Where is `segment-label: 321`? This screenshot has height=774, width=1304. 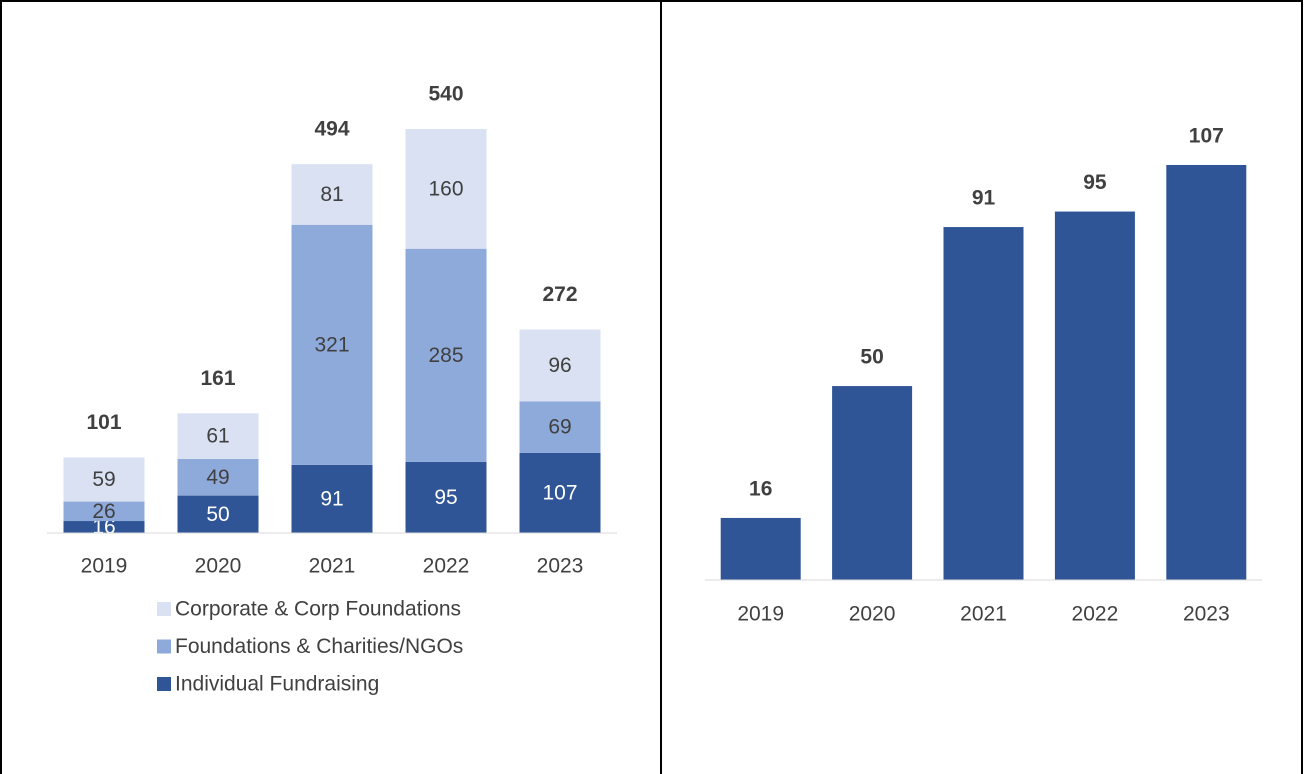
segment-label: 321 is located at coordinates (331, 344).